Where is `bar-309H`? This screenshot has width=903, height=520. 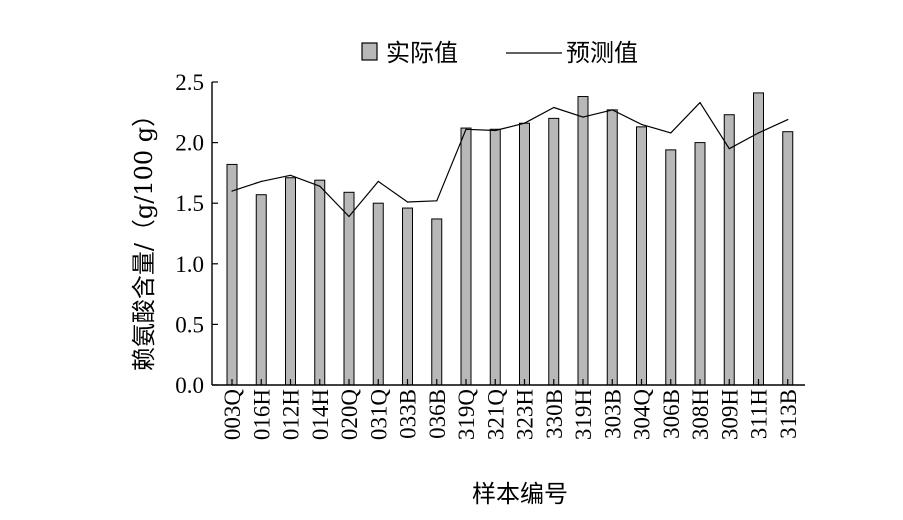
bar-309H is located at coordinates (729, 250).